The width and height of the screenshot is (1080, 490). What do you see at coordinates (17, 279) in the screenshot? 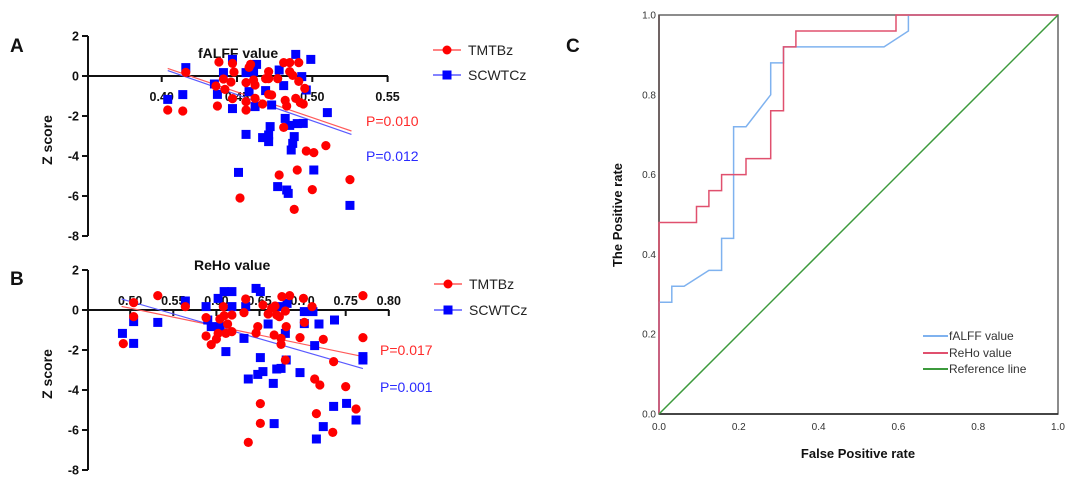
I see `panel-b-letter: B` at bounding box center [17, 279].